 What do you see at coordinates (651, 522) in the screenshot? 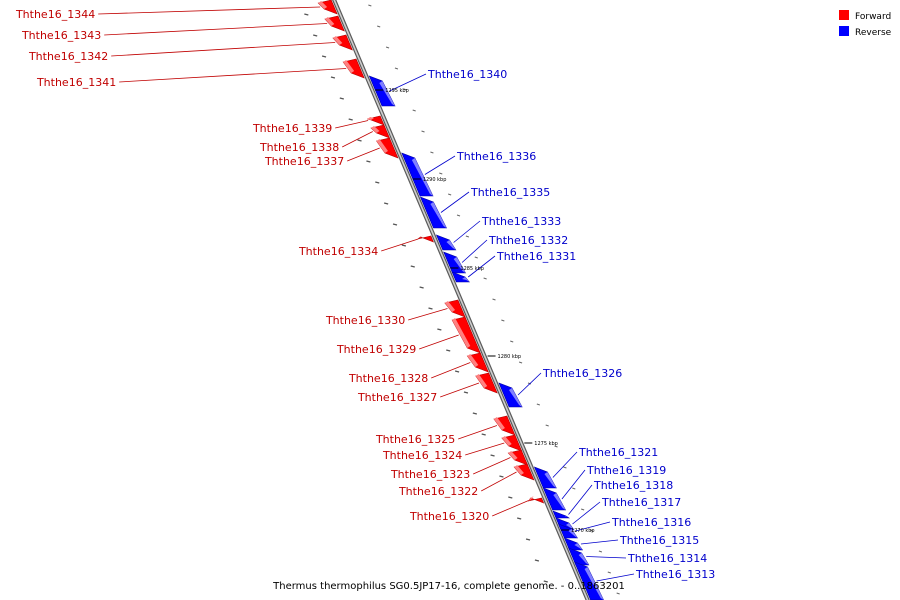
I see `gene-label: Ththe16_1316` at bounding box center [651, 522].